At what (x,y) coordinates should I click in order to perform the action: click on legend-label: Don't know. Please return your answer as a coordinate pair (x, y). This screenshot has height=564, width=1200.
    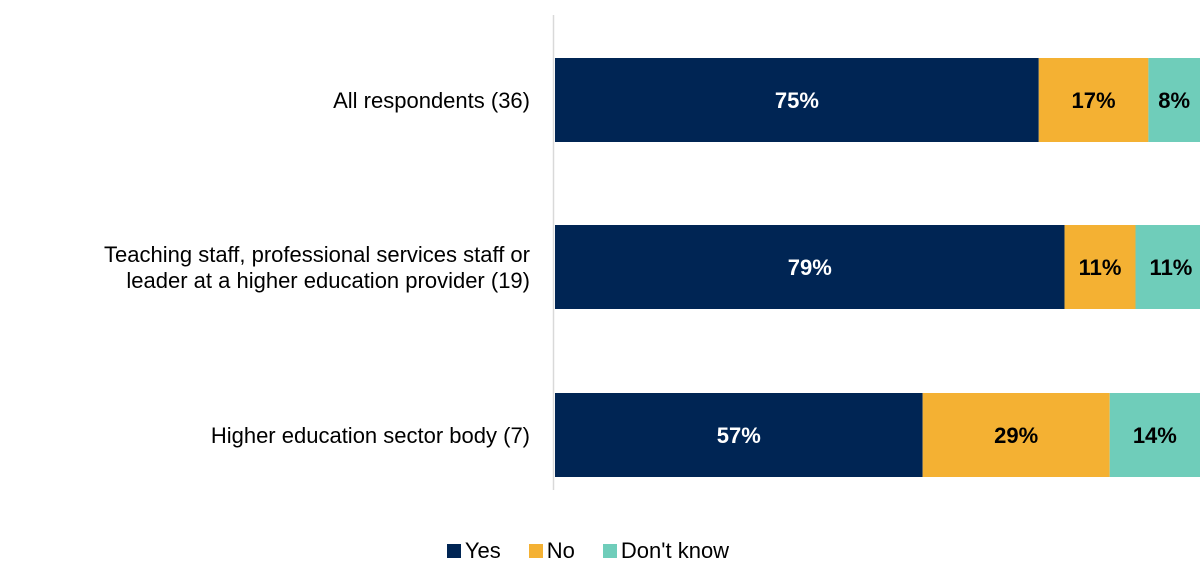
    Looking at the image, I should click on (675, 551).